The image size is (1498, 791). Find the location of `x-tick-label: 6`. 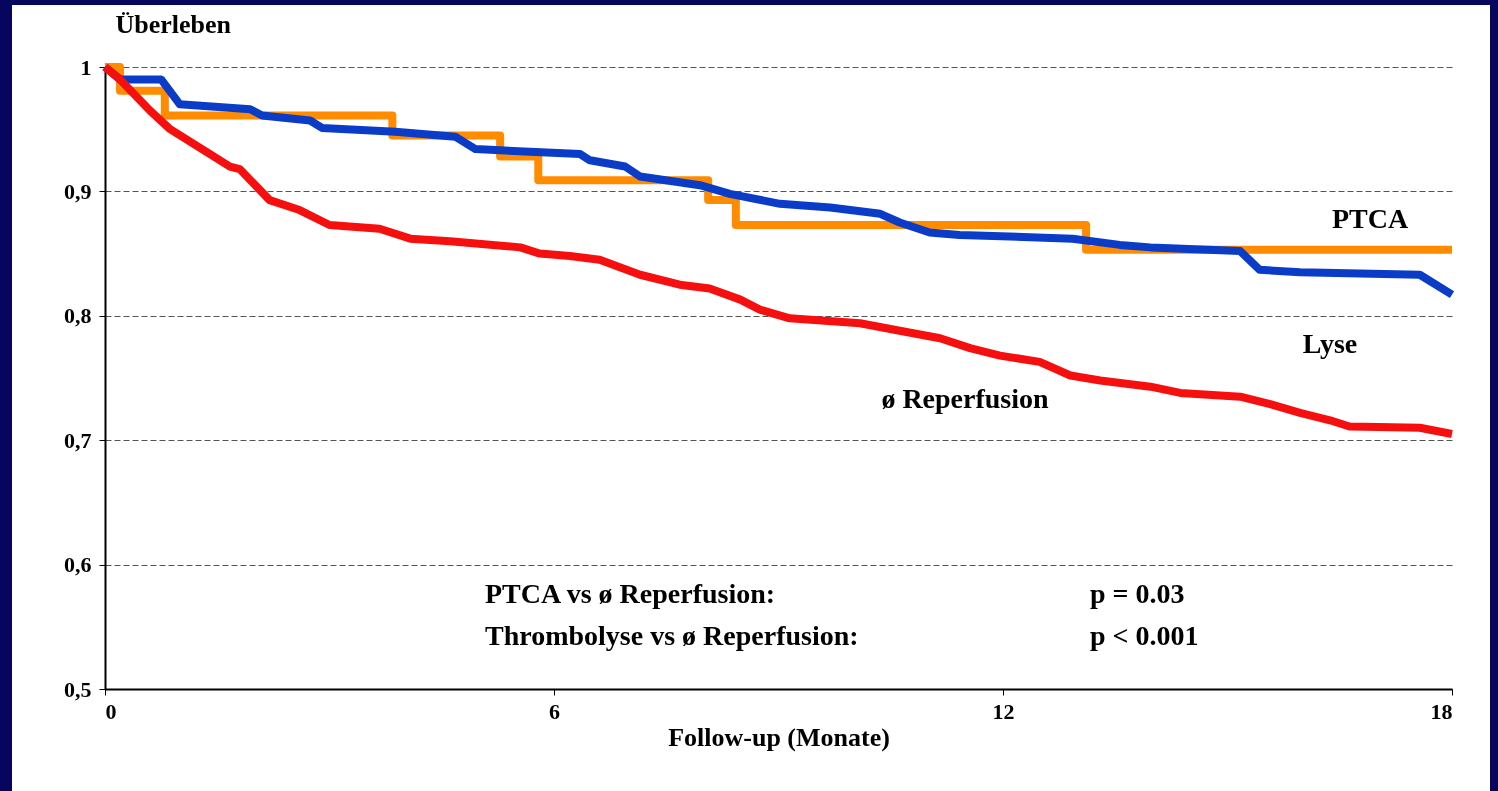

x-tick-label: 6 is located at coordinates (554, 711).